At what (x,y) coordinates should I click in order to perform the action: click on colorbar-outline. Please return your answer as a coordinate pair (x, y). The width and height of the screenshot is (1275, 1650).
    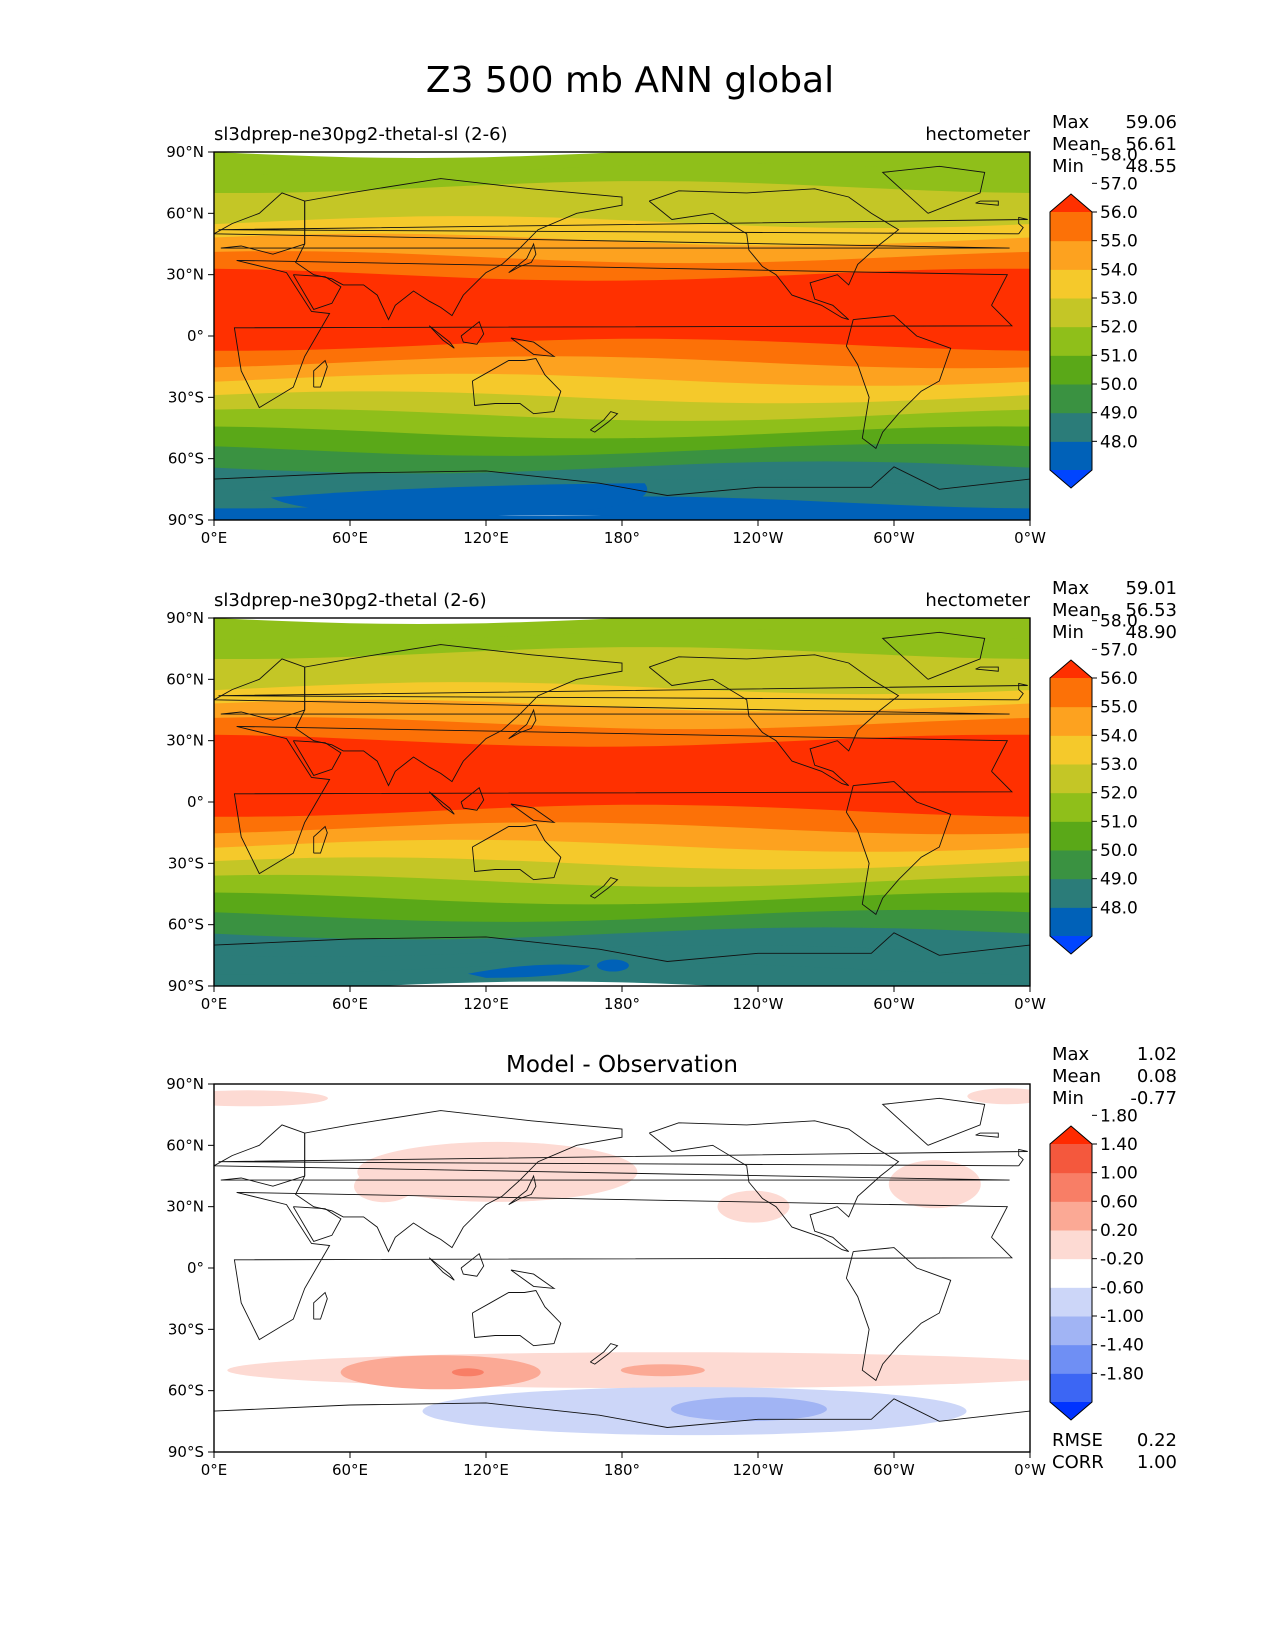
    Looking at the image, I should click on (1071, 341).